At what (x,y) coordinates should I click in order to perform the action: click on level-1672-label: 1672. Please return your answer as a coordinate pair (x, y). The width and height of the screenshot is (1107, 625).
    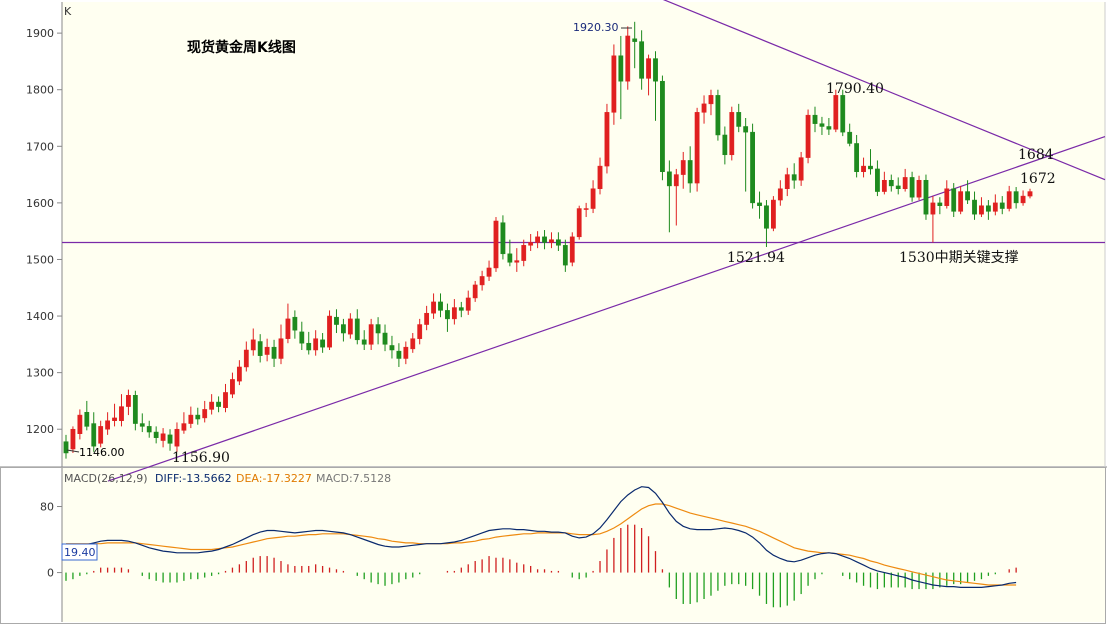
    Looking at the image, I should click on (1038, 179).